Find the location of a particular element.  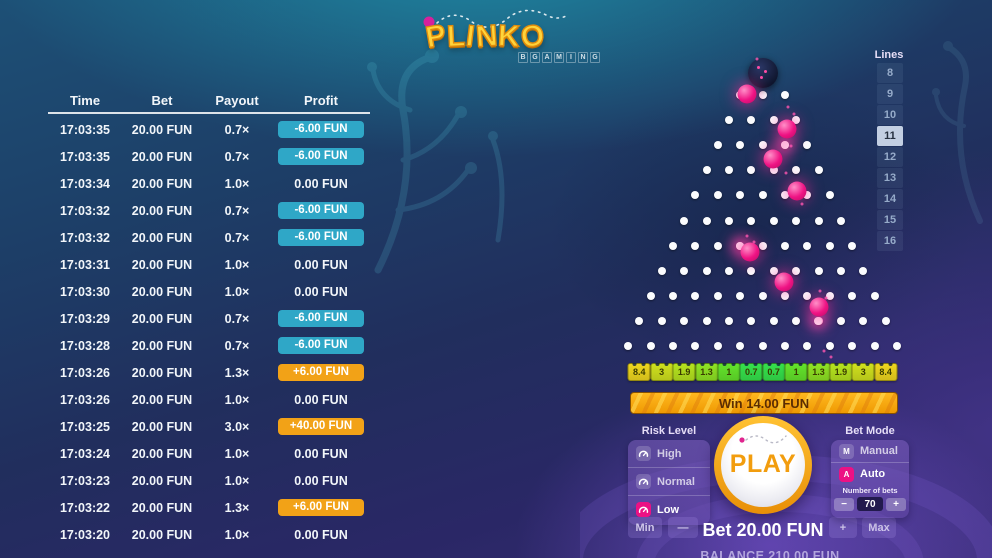

lines-option-9: 9 is located at coordinates (890, 94).